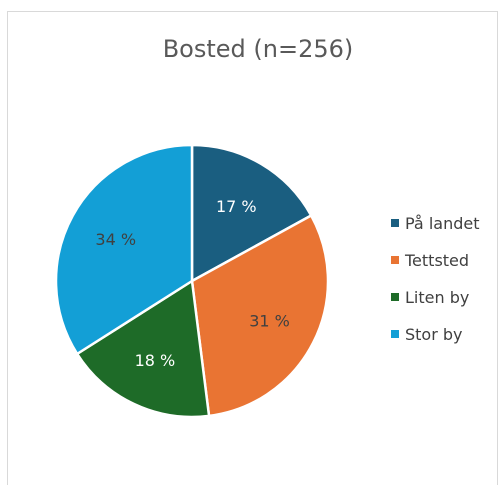 Image resolution: width=499 pixels, height=486 pixels. What do you see at coordinates (236, 206) in the screenshot?
I see `data-label-1: 17 %` at bounding box center [236, 206].